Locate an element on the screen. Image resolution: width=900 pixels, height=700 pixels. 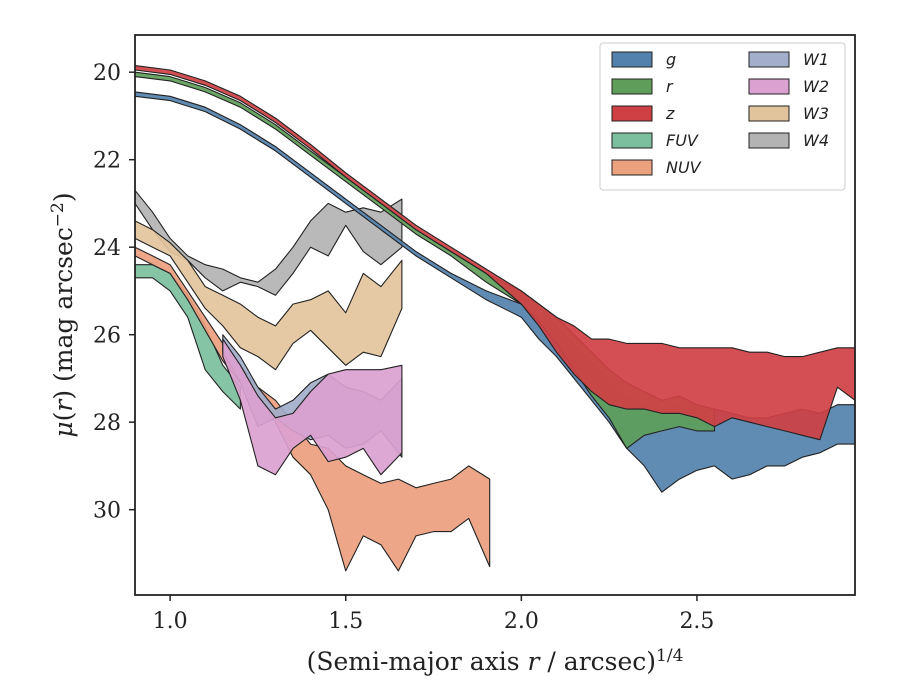
legend-swatch-w2 is located at coordinates (769, 86).